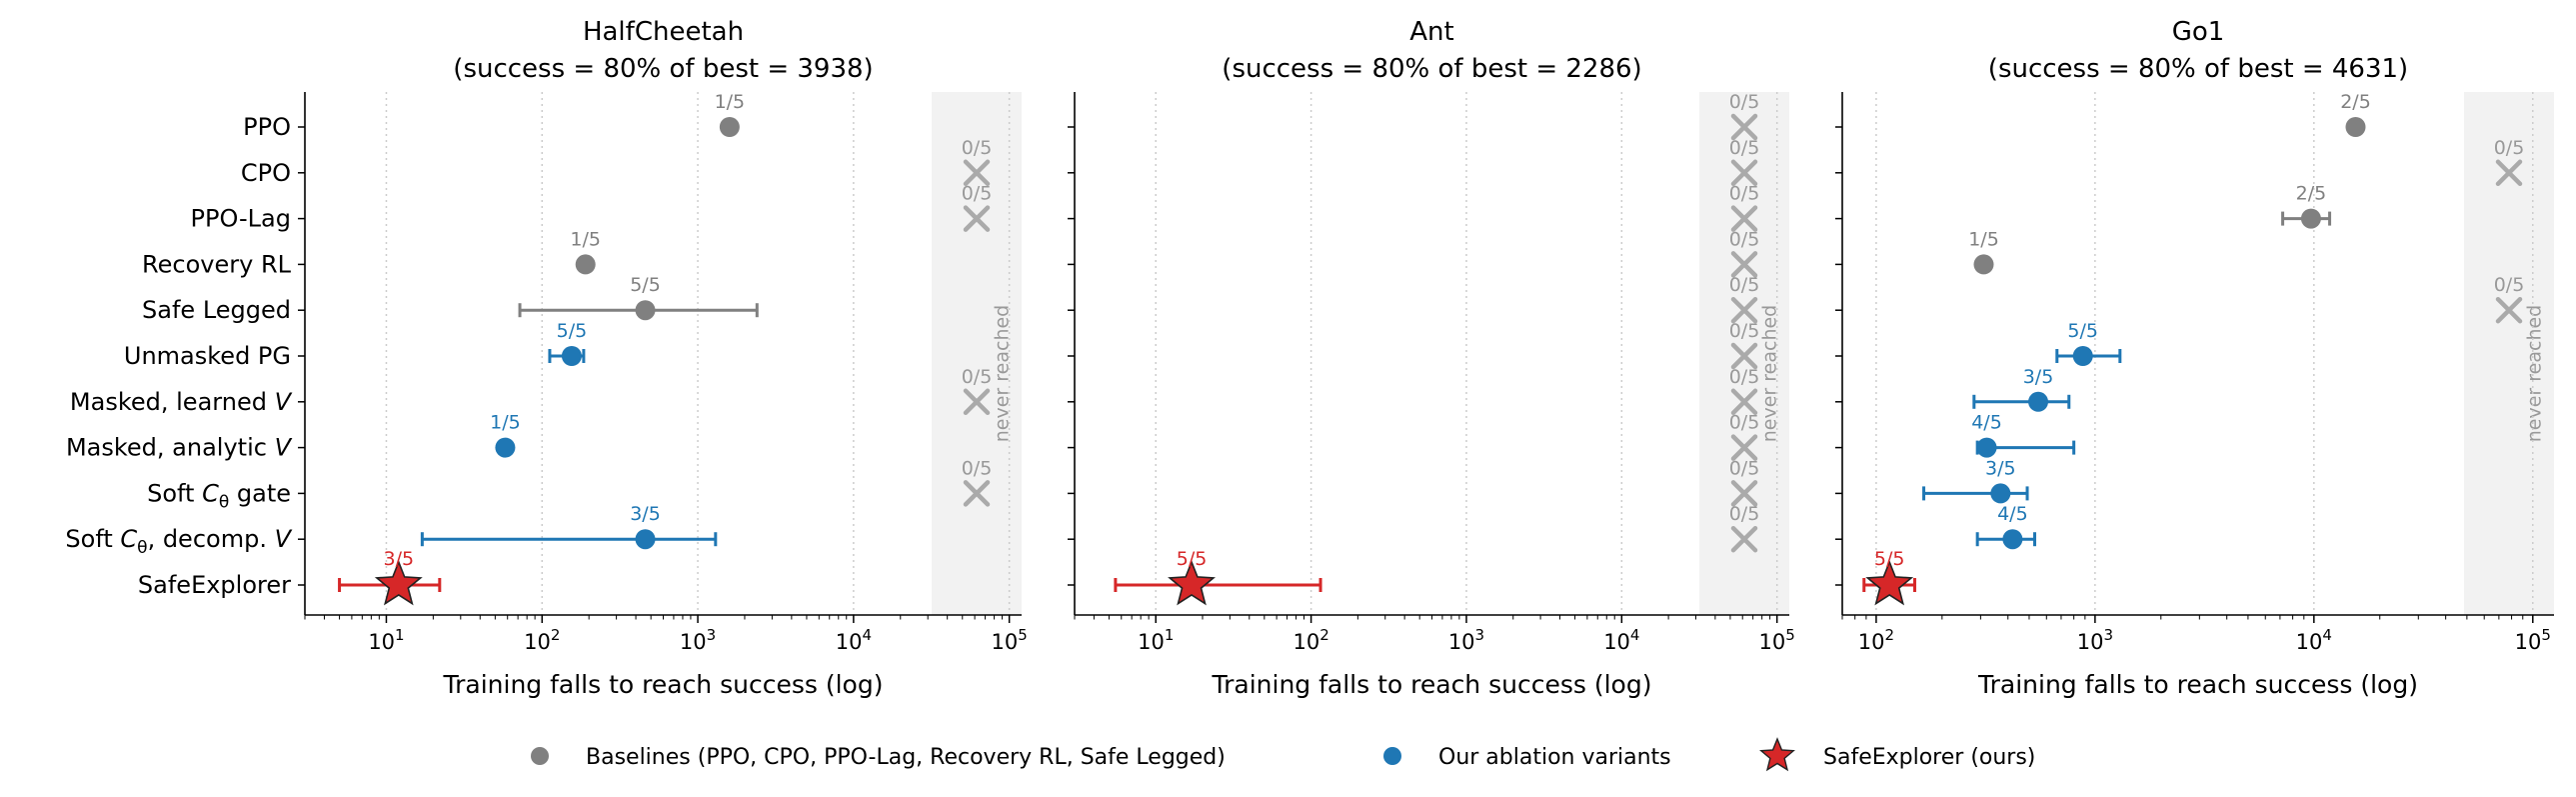 The height and width of the screenshot is (797, 2576). Describe the element at coordinates (267, 127) in the screenshot. I see `y-tick-label: PPO` at that location.